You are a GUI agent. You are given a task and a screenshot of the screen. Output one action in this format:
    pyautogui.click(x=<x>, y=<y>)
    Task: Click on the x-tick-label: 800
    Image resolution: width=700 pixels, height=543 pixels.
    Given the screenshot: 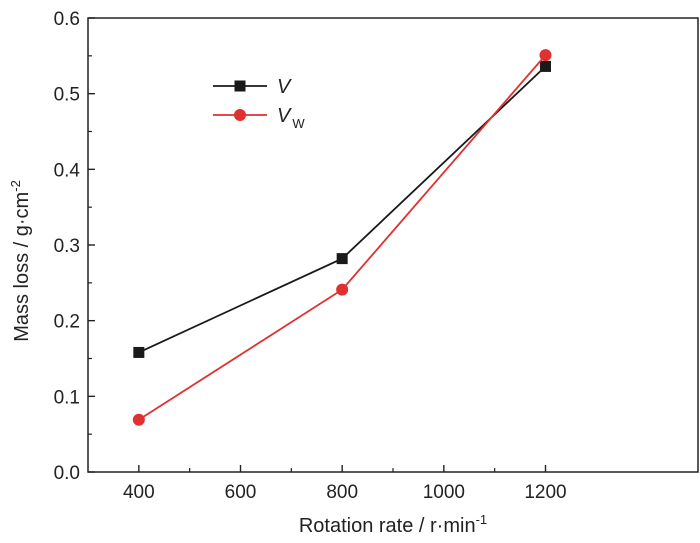 What is the action you would take?
    pyautogui.click(x=342, y=492)
    